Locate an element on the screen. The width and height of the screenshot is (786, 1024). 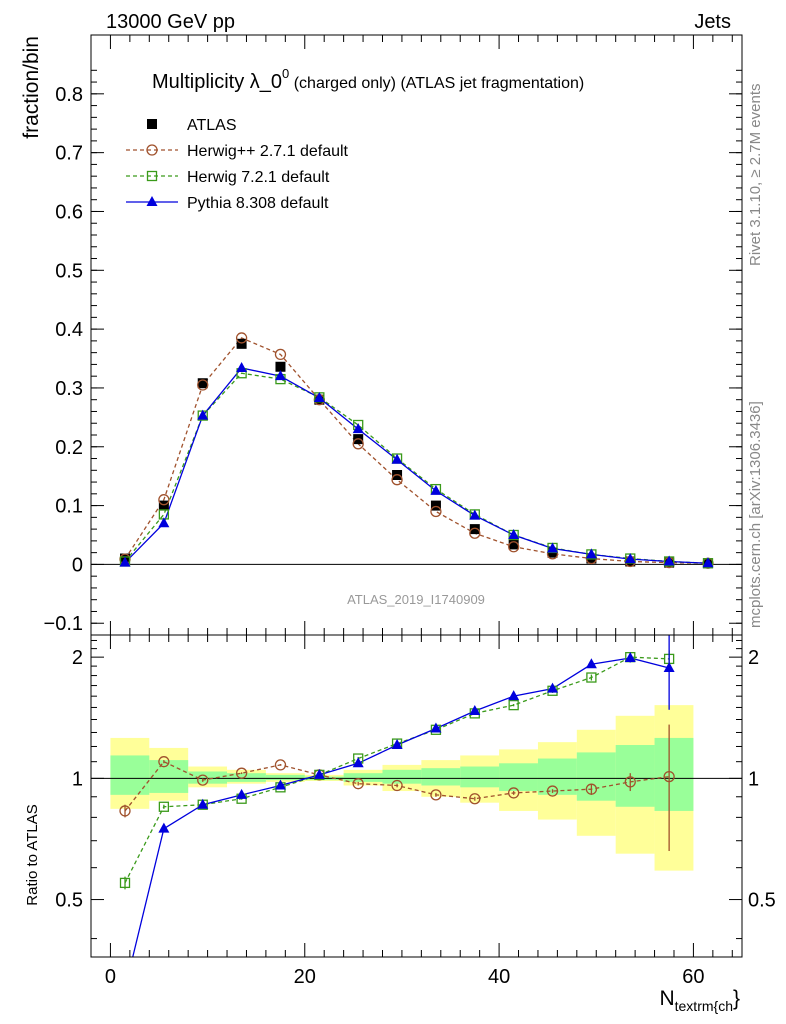
main-ytick-label: −0.1 is located at coordinates (63, 624).